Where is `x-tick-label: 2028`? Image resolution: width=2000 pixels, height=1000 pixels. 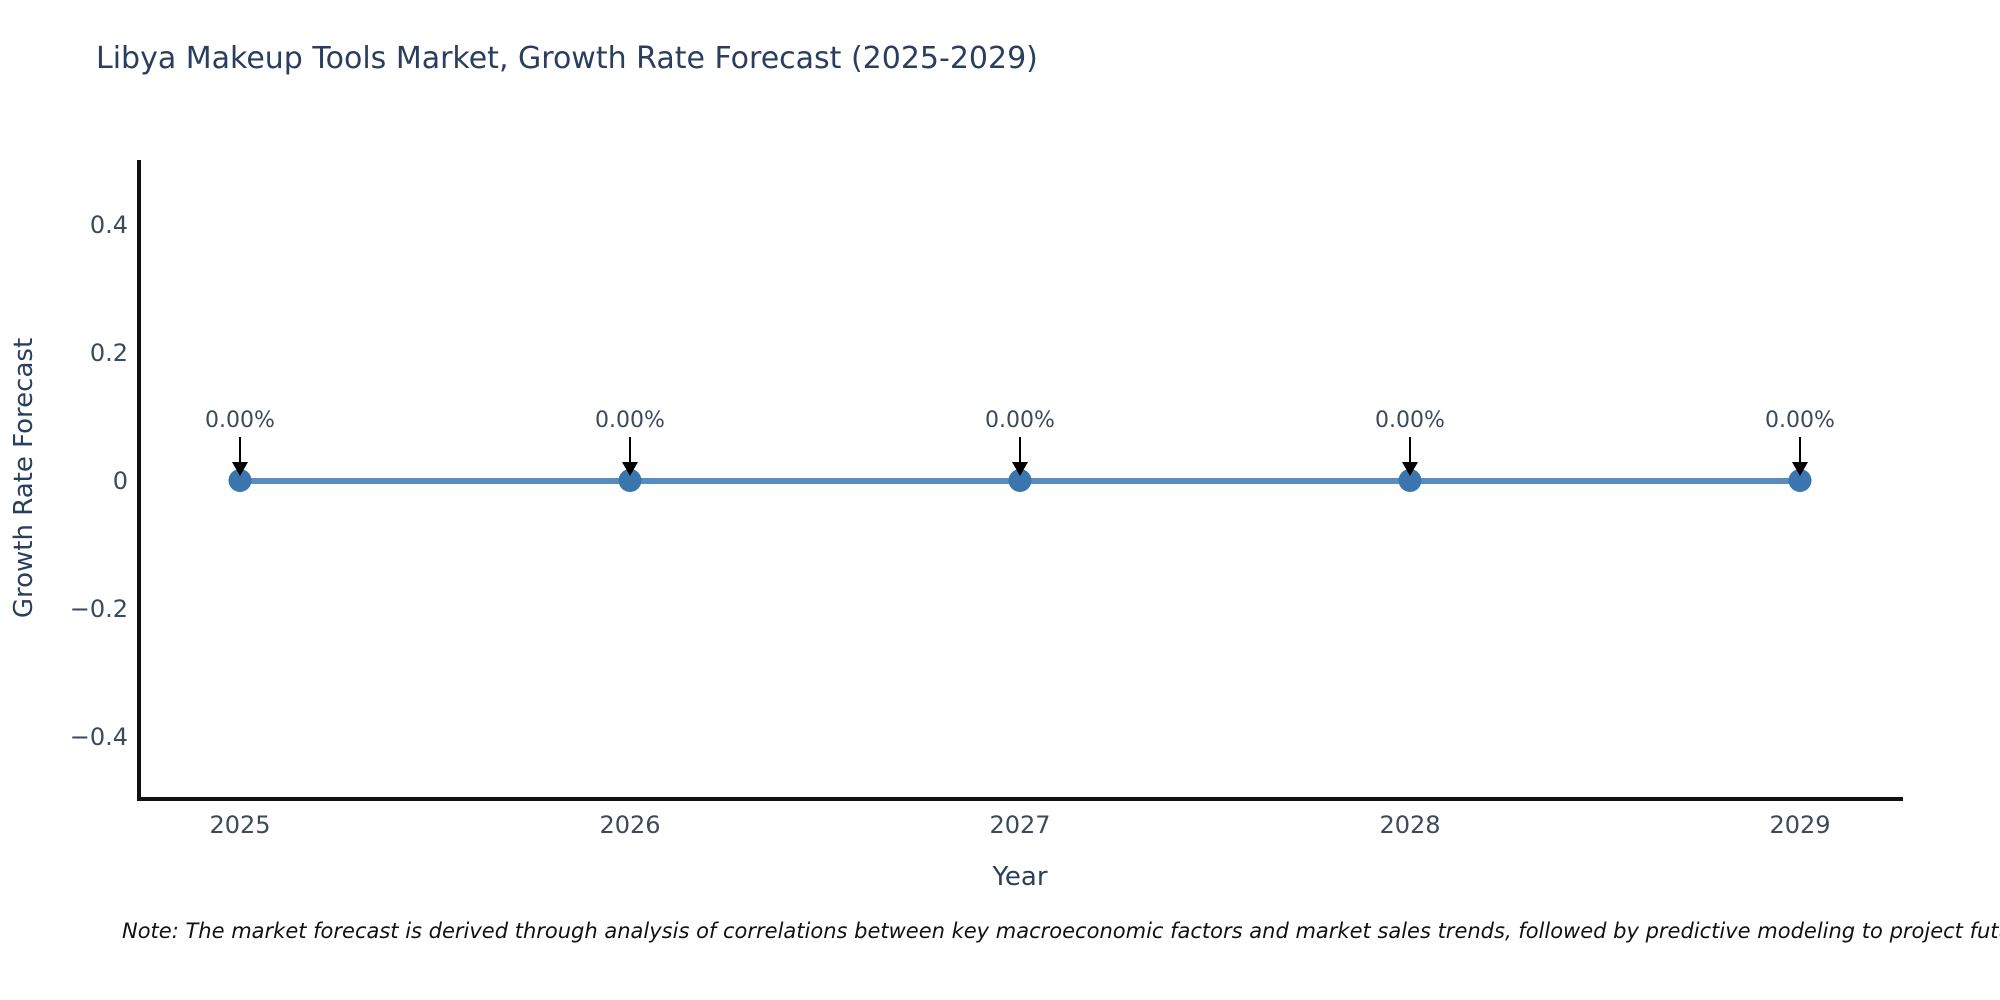 x-tick-label: 2028 is located at coordinates (1410, 825).